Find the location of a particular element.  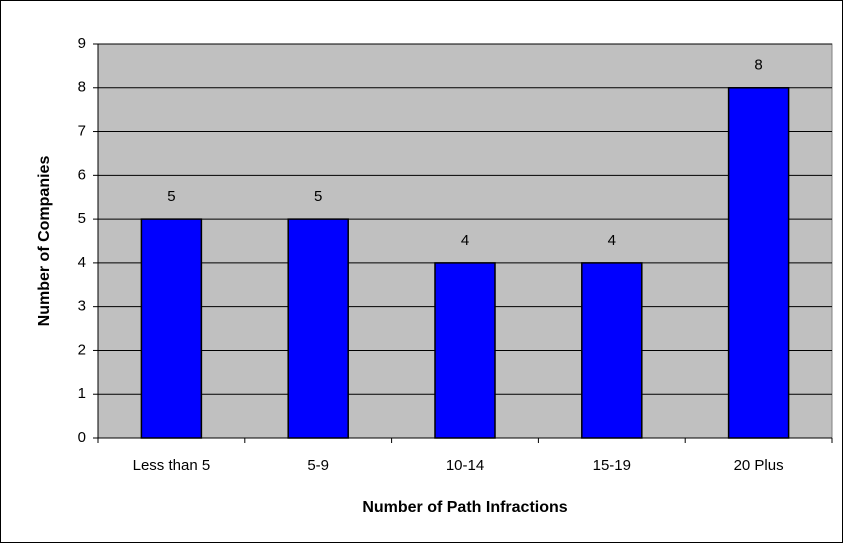

y-tick-label: 0 is located at coordinates (82, 437).